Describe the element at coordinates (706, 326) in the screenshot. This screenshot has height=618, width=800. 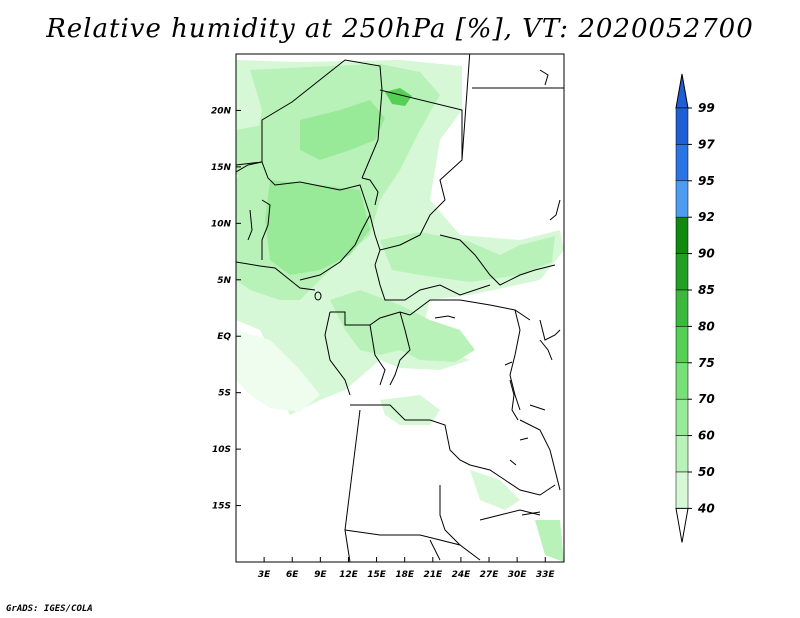
I see `colorbar-label: 80` at that location.